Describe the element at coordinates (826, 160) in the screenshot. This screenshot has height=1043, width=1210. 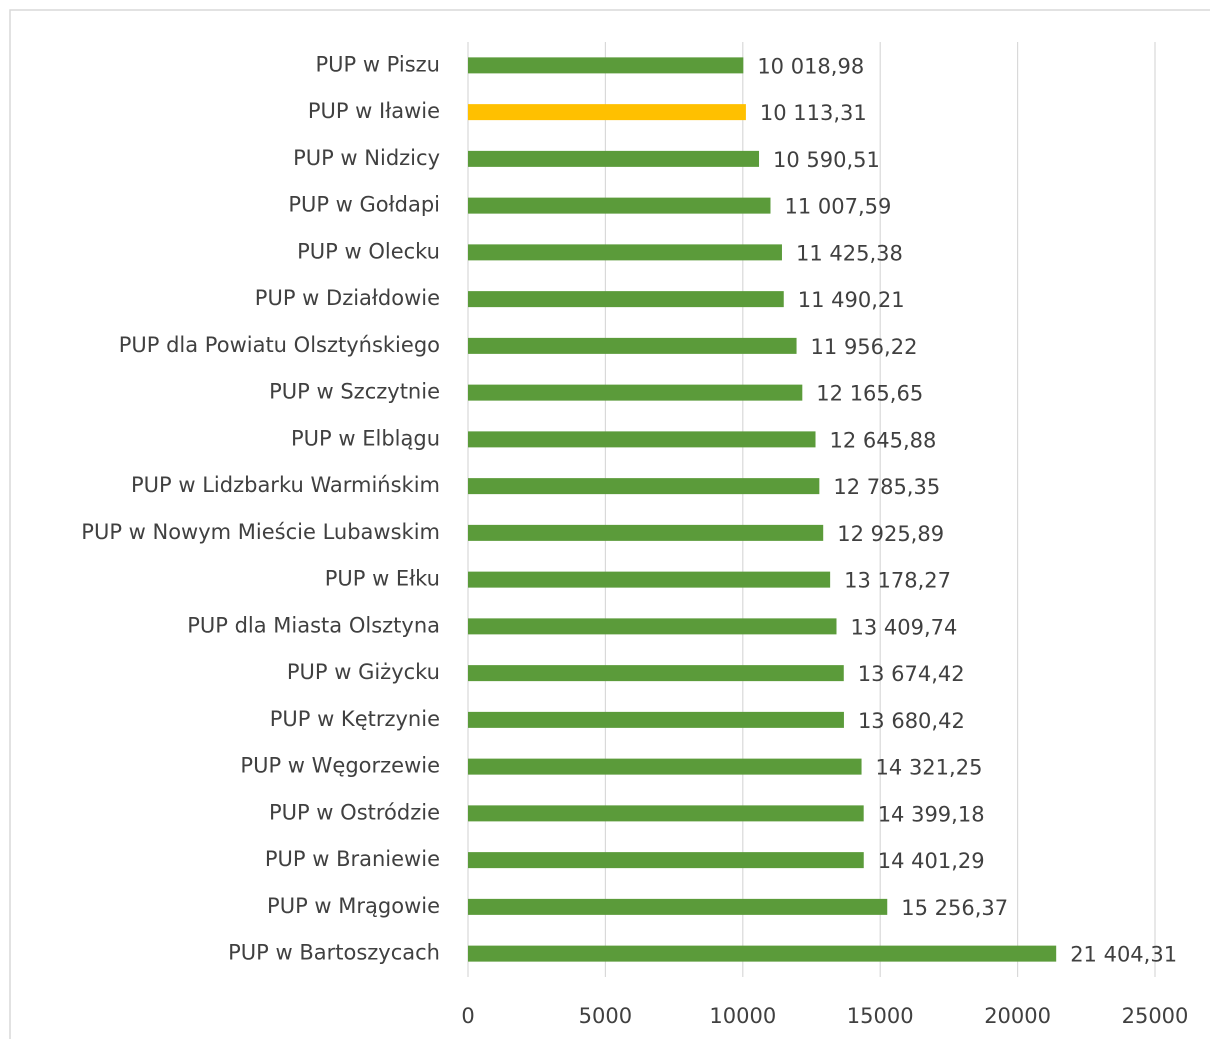
I see `value-label: 10 590,51` at that location.